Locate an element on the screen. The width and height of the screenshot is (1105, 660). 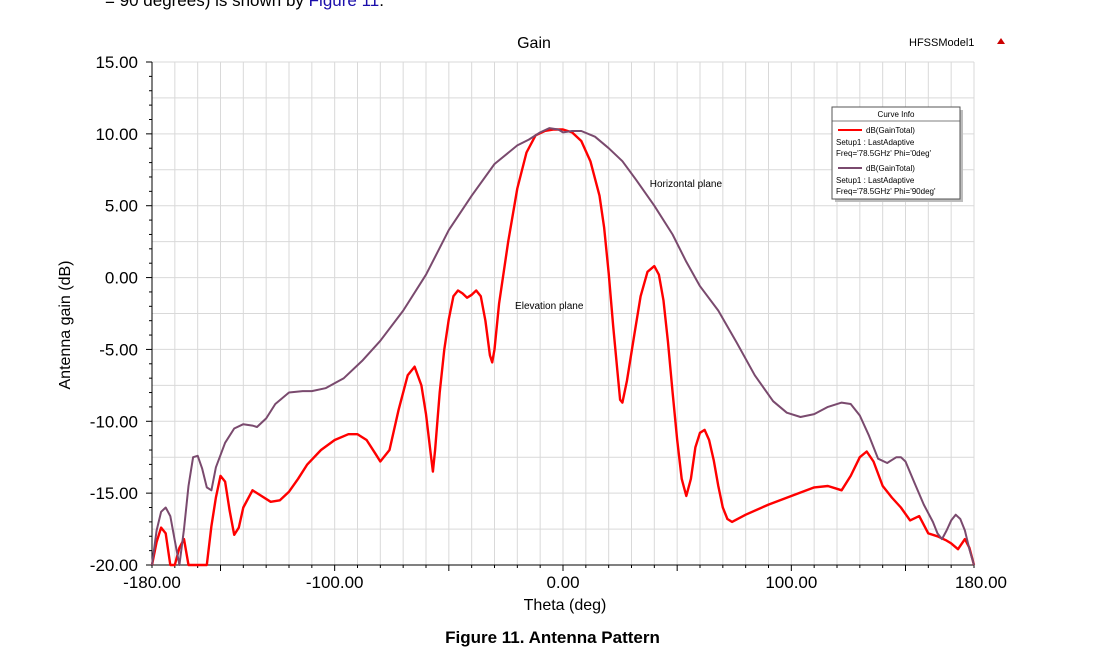
legend-entry-2-line-1: dB(GainTotal) is located at coordinates (890, 168).